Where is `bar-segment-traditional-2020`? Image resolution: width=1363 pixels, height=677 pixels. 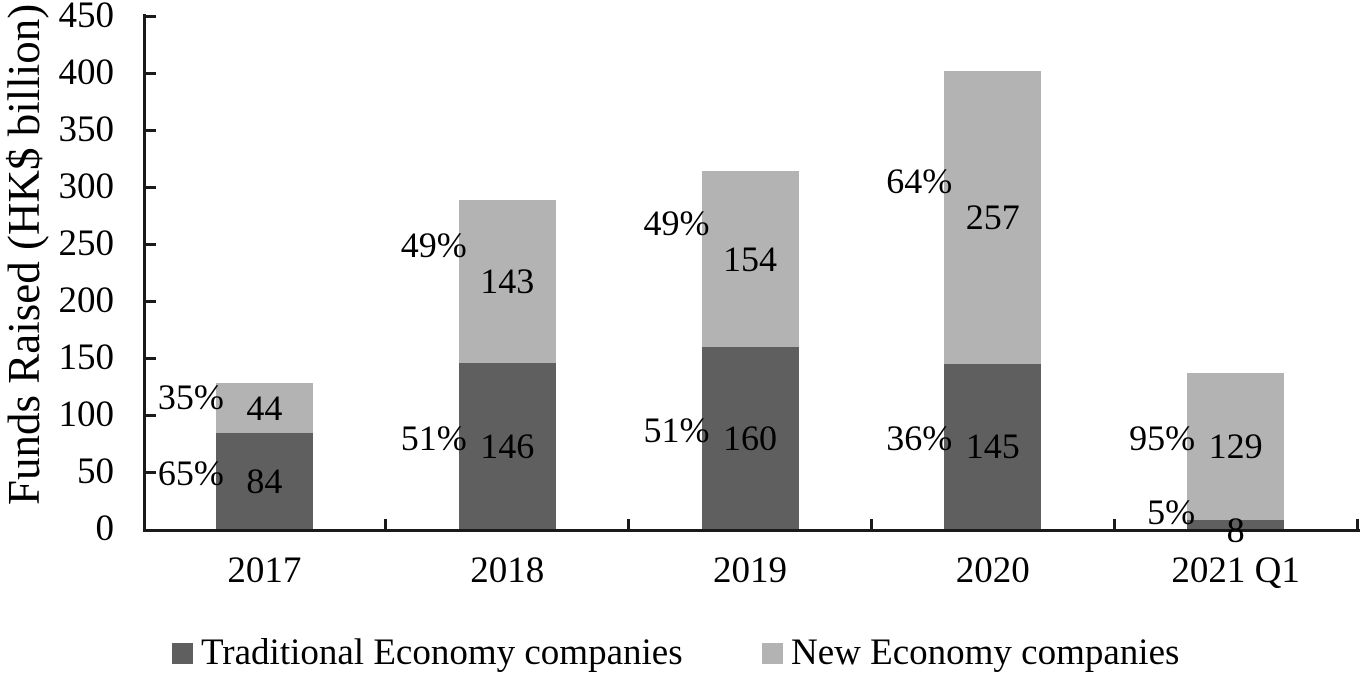
bar-segment-traditional-2020 is located at coordinates (993, 446).